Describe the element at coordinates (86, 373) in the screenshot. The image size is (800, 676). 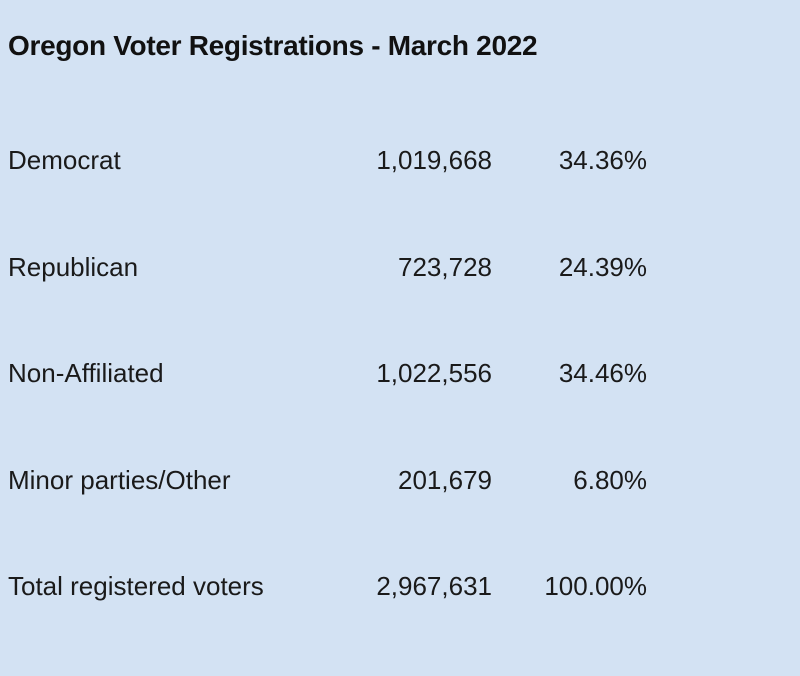
I see `row-label: Non-Affiliated` at that location.